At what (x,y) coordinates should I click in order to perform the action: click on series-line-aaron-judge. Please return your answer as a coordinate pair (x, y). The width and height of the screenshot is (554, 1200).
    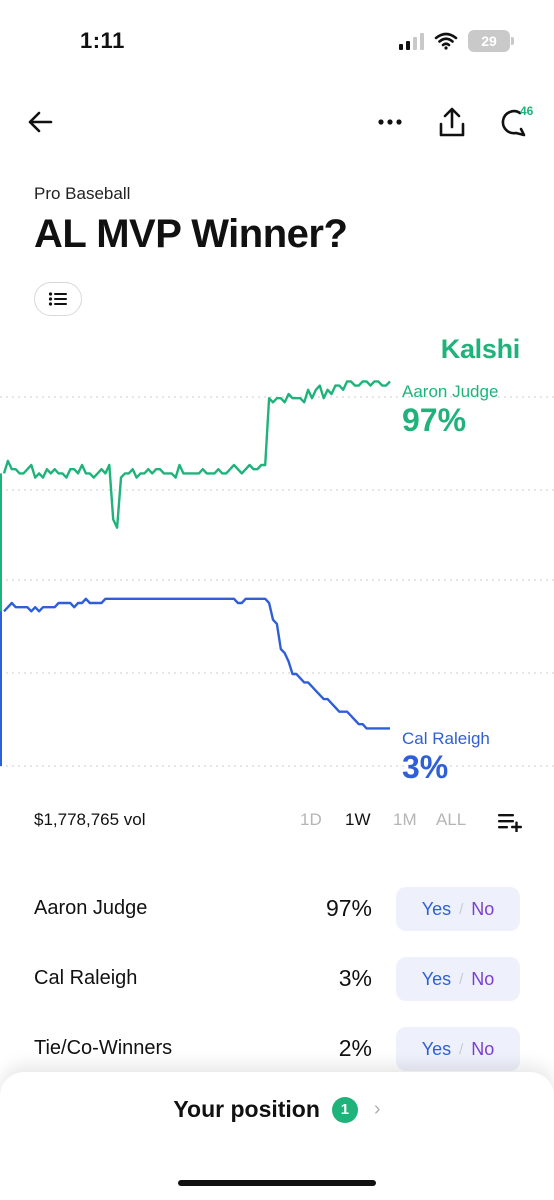
    Looking at the image, I should click on (196, 454).